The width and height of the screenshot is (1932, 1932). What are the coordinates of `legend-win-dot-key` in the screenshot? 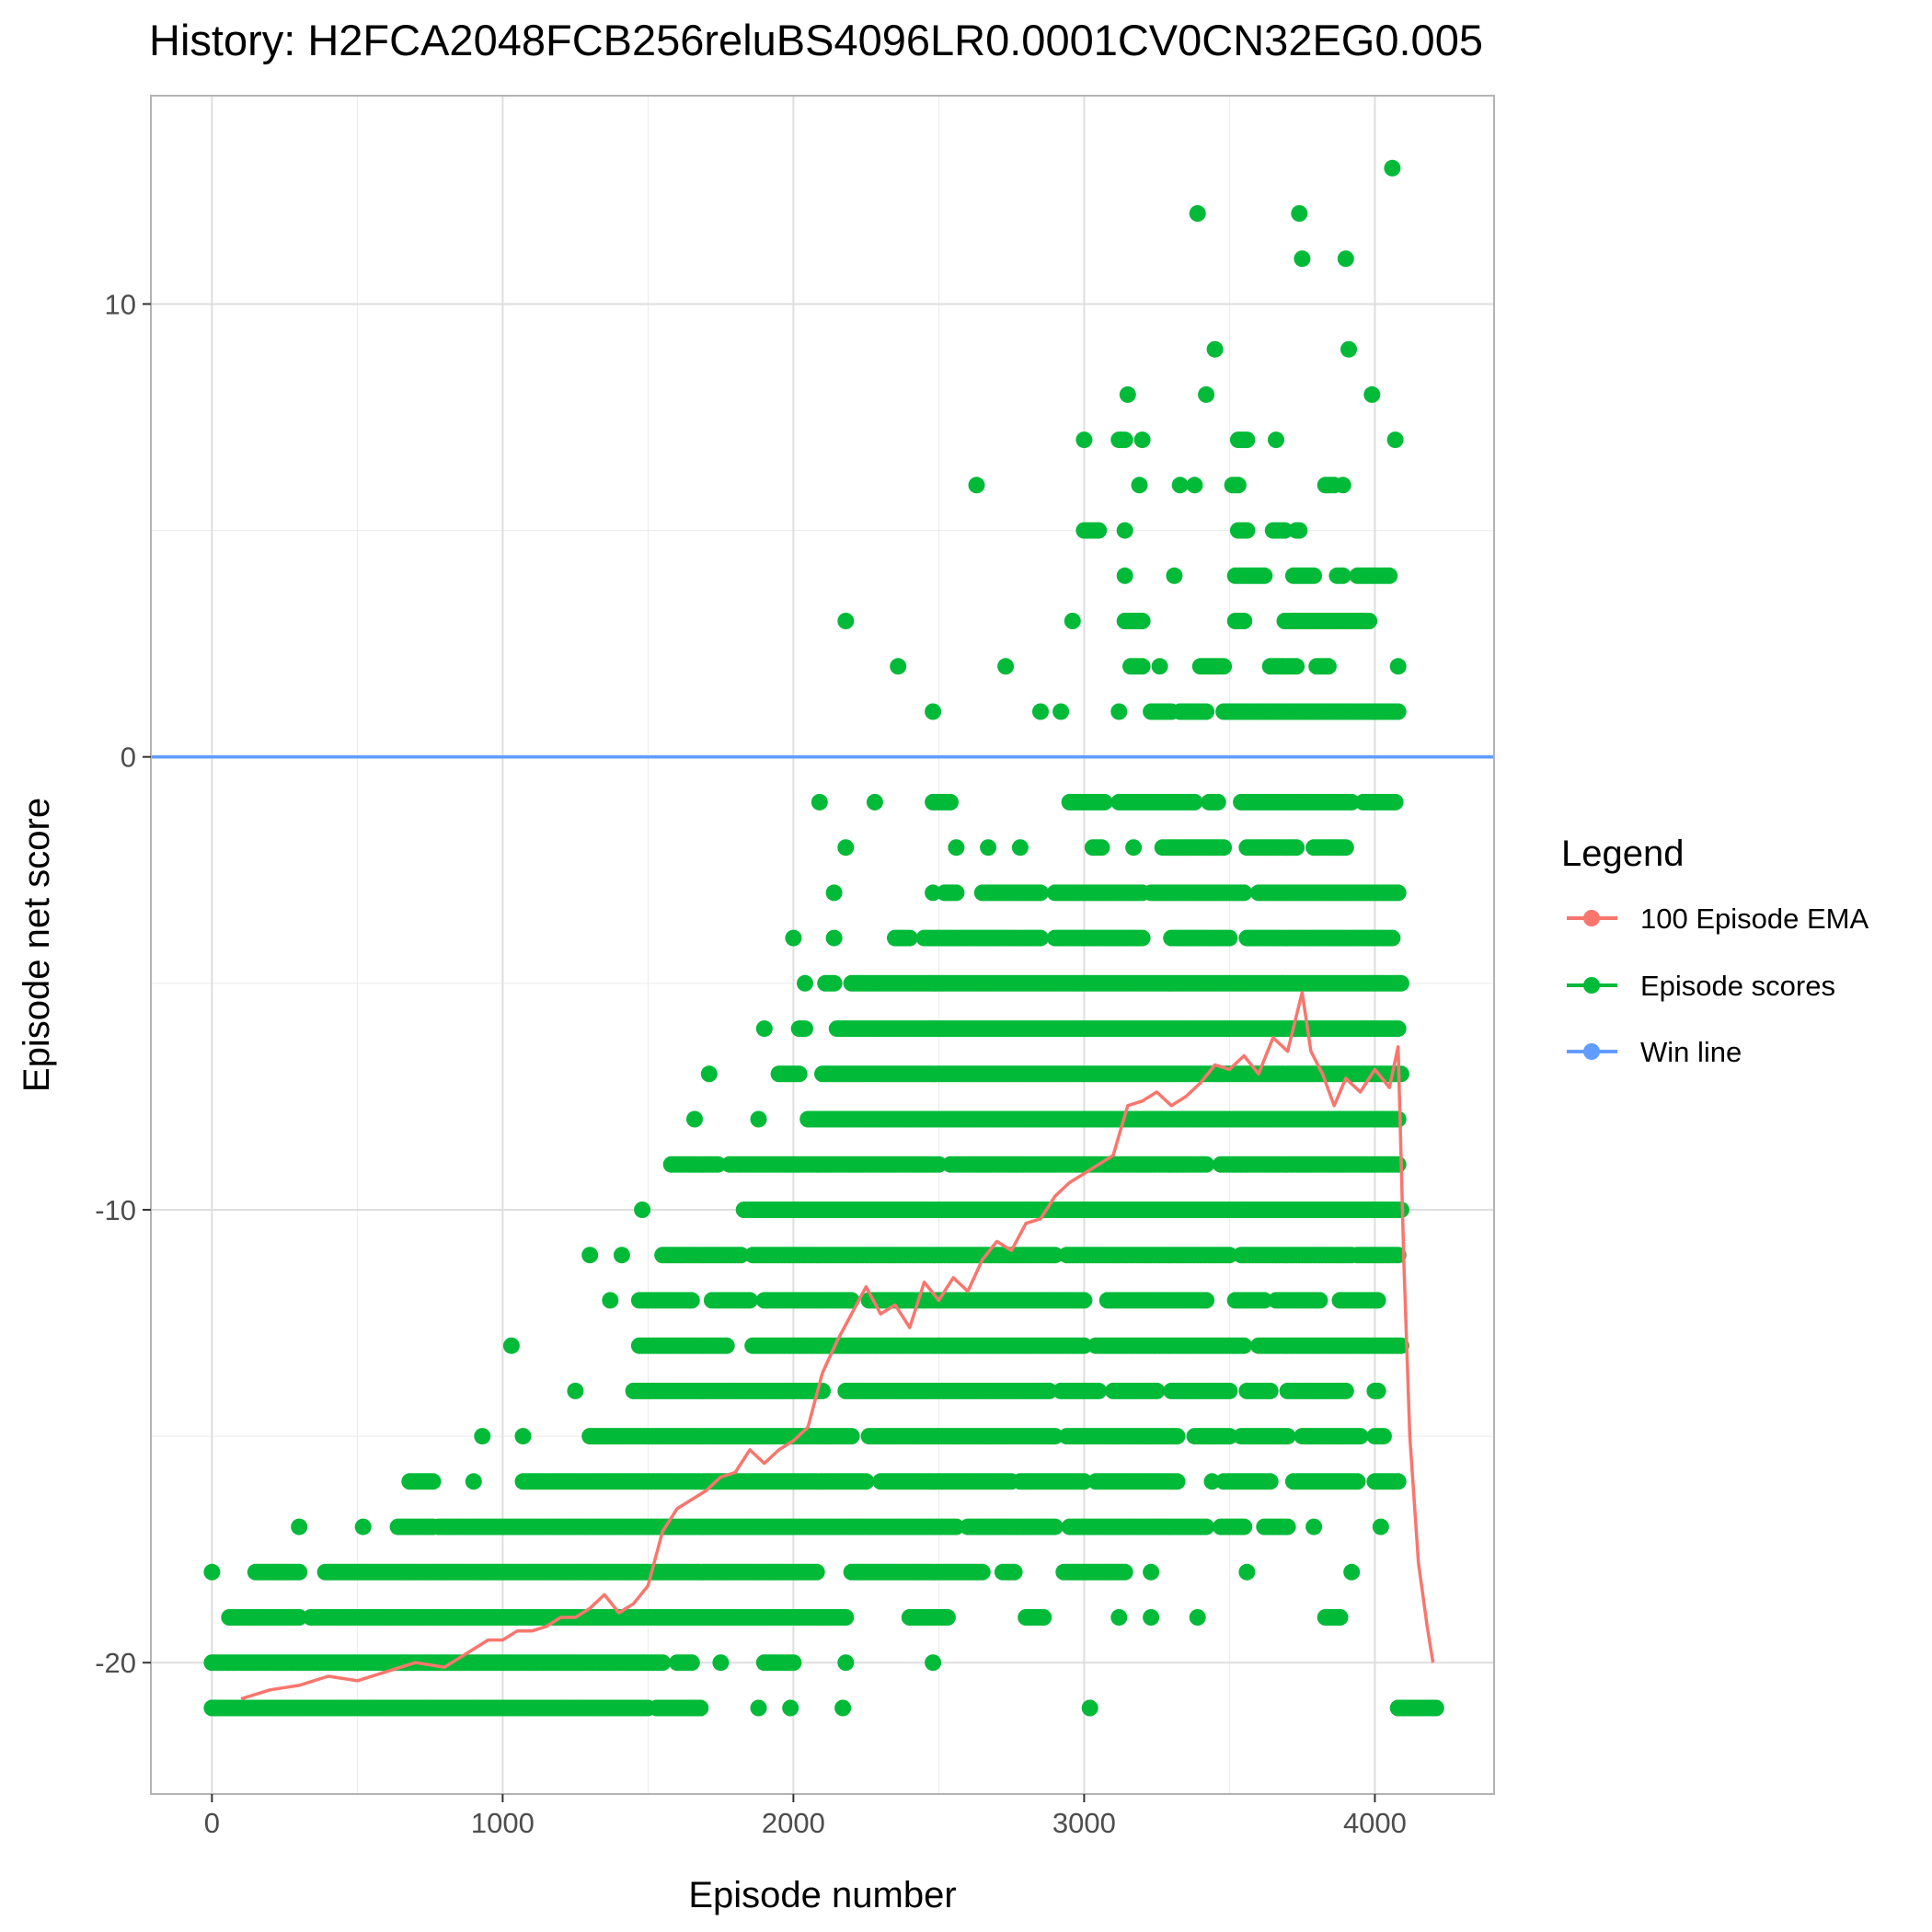 It's located at (1591, 1051).